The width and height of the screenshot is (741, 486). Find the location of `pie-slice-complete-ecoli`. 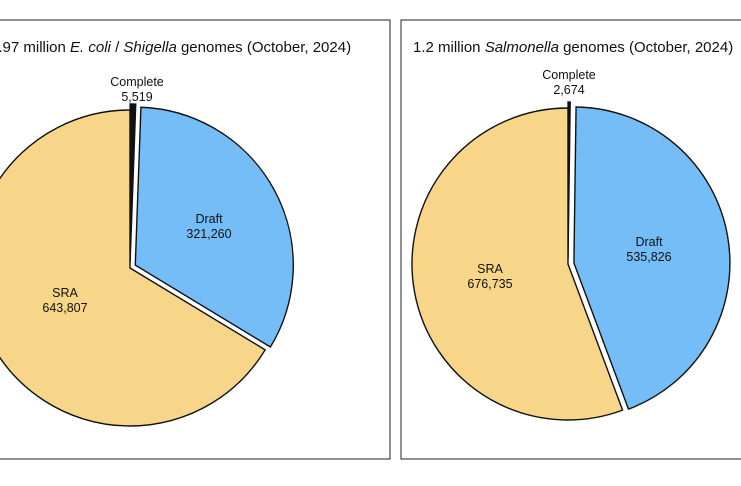

pie-slice-complete-ecoli is located at coordinates (133, 183).